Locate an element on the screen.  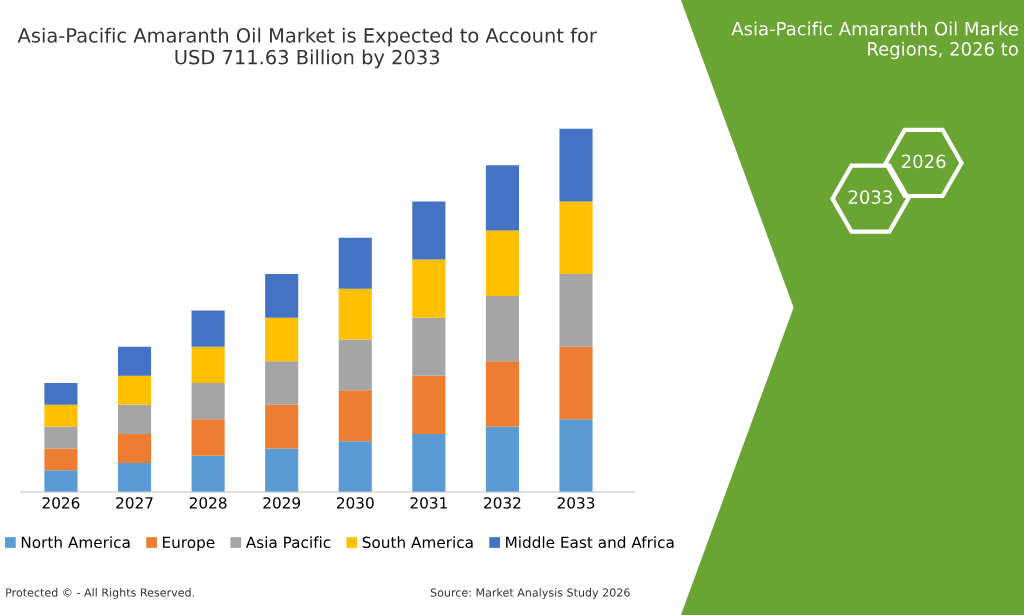
x-tick-label: 2033 is located at coordinates (576, 503).